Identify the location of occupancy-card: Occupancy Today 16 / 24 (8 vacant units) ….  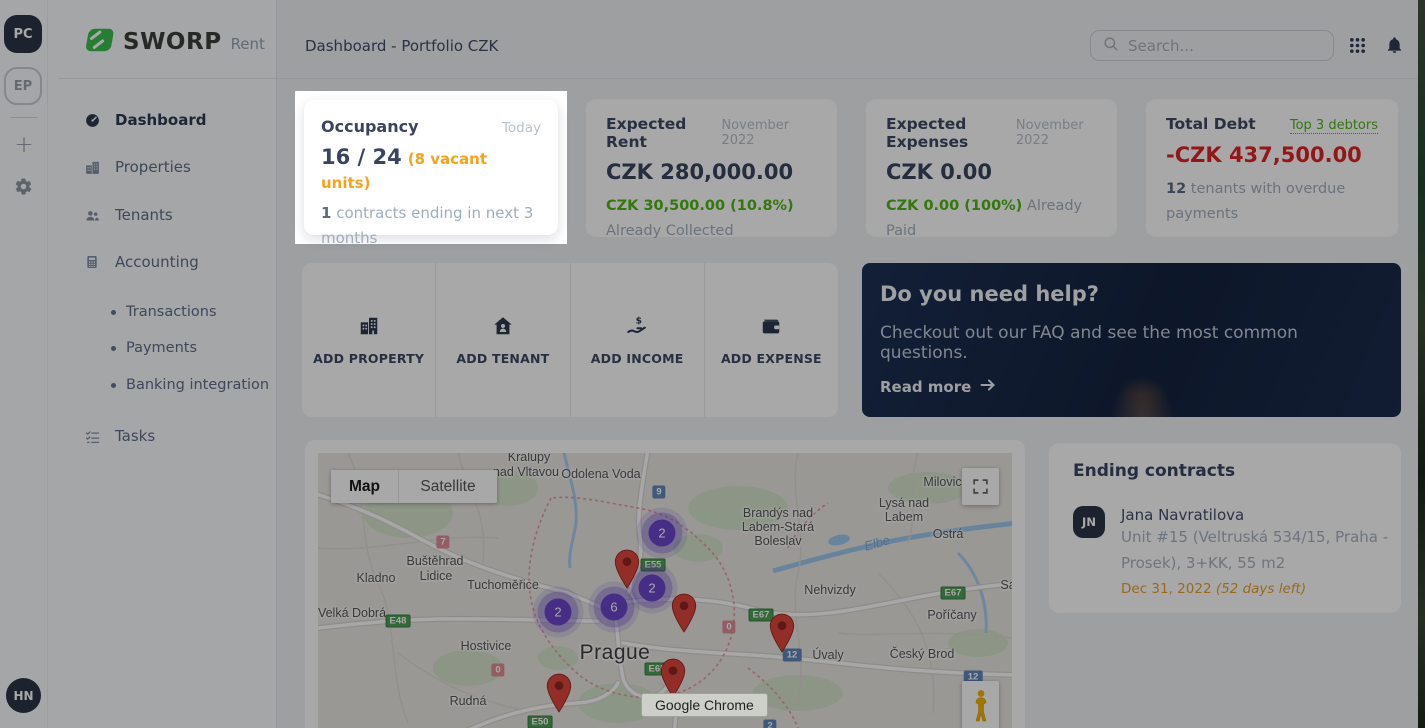
(431, 173).